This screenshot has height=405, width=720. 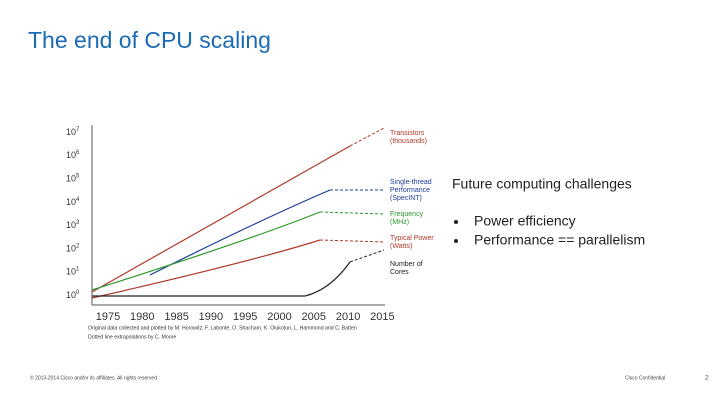 I want to click on tick-exponent: 5, so click(x=78, y=176).